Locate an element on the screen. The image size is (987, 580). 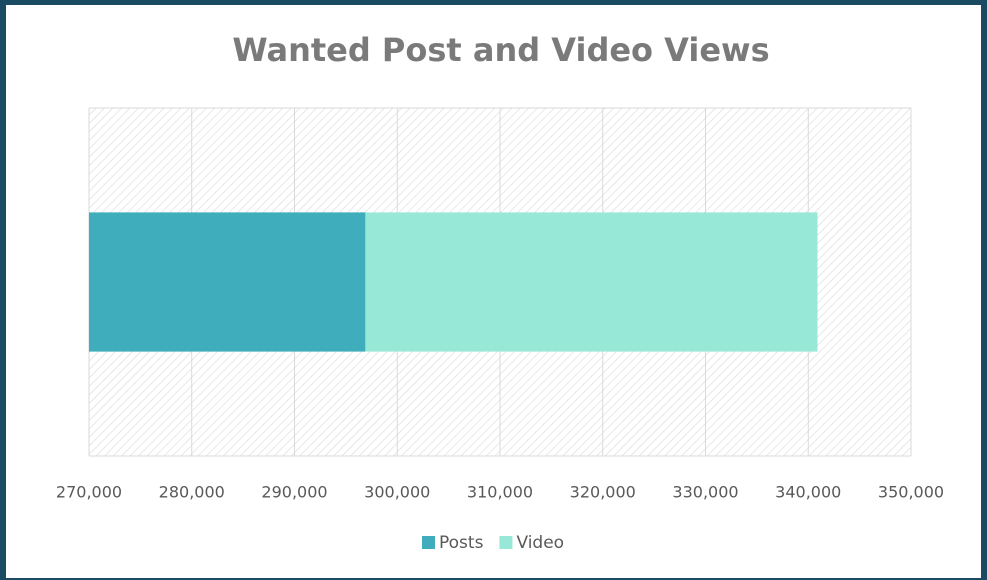
chart-title: Wanted Post and Video Views is located at coordinates (500, 50).